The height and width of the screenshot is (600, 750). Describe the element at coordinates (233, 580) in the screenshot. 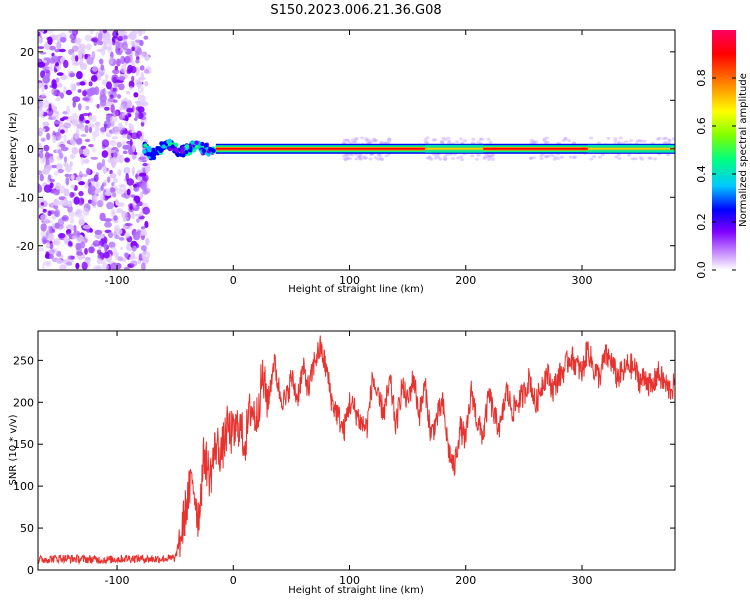

I see `snr-xtick-label: 0` at that location.